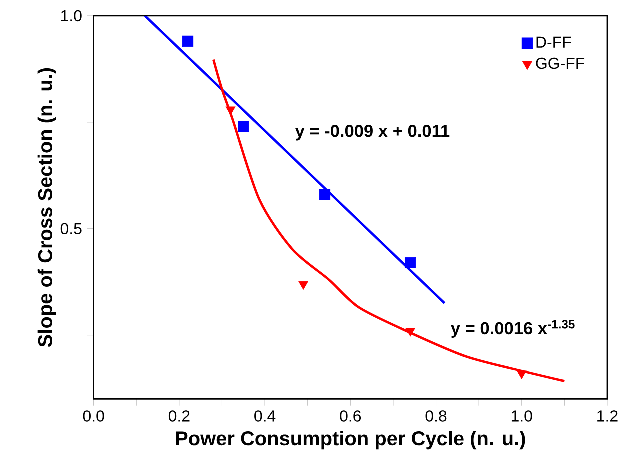 This screenshot has height=467, width=623. Describe the element at coordinates (436, 416) in the screenshot. I see `x-tick-label: 0.8` at that location.